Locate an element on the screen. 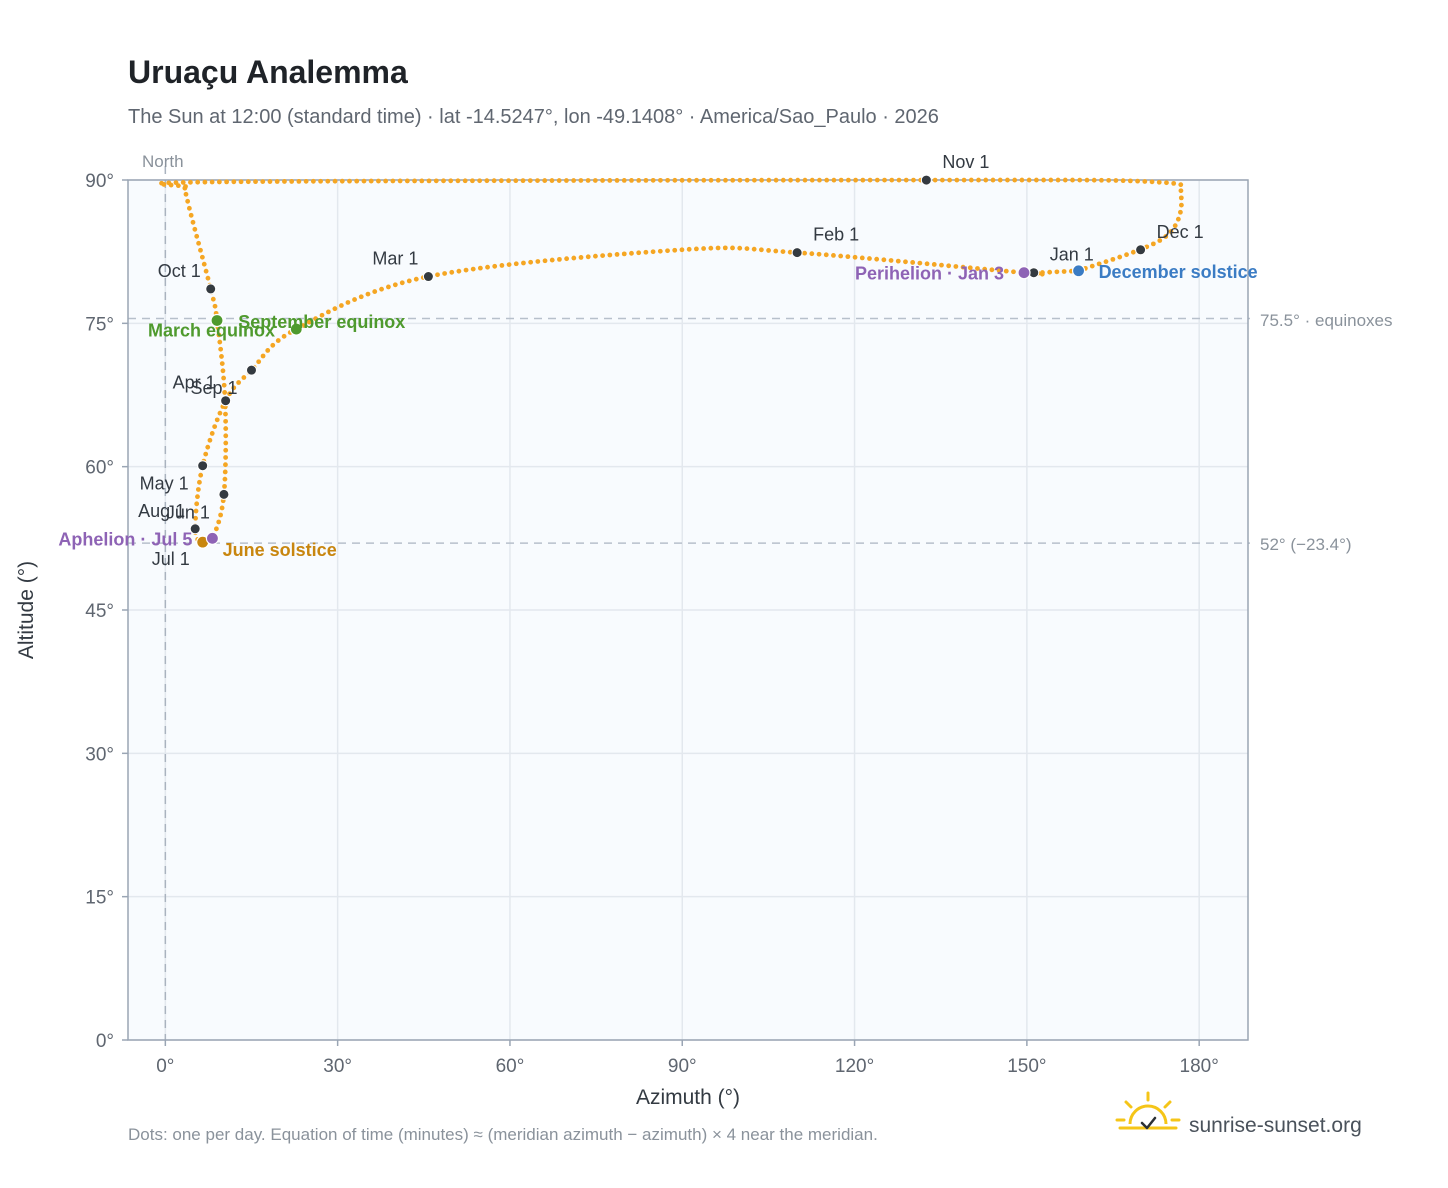 This screenshot has height=1188, width=1448. month-marker-label: Jan 1 is located at coordinates (1072, 255).